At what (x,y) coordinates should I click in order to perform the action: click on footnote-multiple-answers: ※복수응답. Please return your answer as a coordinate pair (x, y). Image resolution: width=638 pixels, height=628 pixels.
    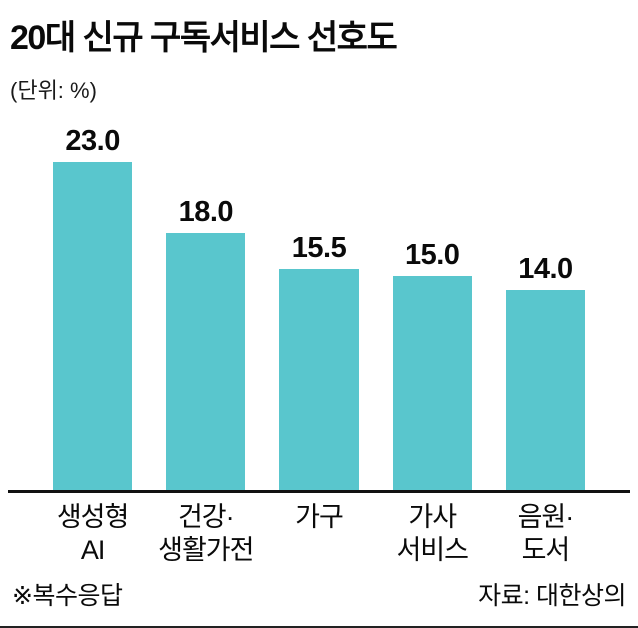
    Looking at the image, I should click on (67, 596).